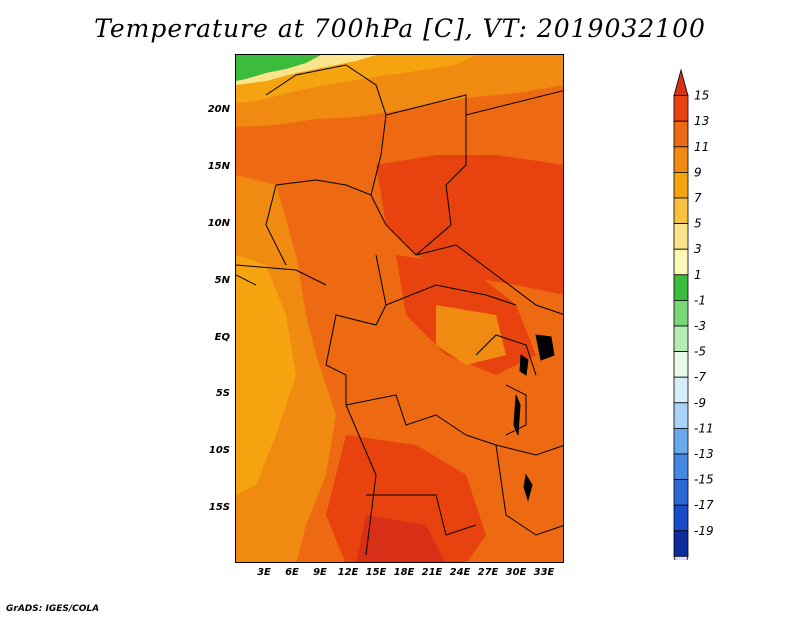 The height and width of the screenshot is (618, 800). I want to click on temperature-cold-patch, so click(278, 68).